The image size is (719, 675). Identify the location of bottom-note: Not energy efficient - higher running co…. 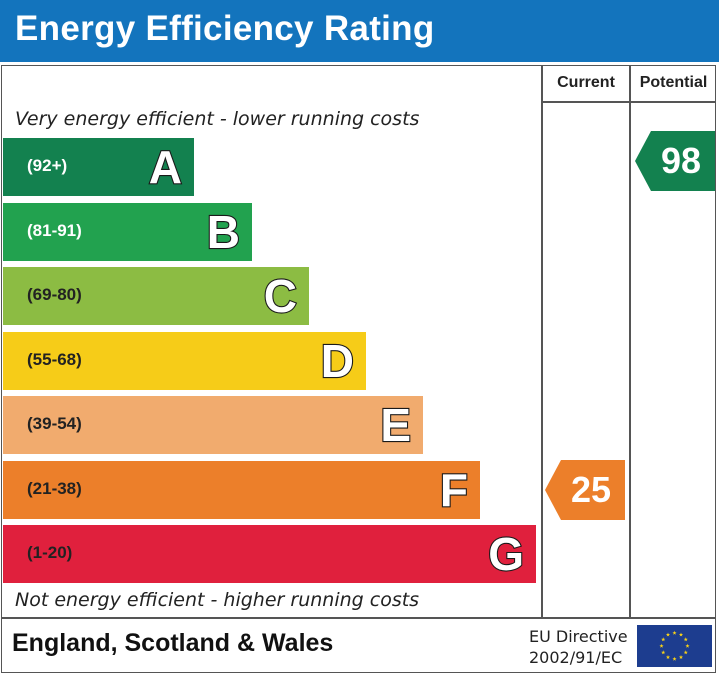
(217, 600).